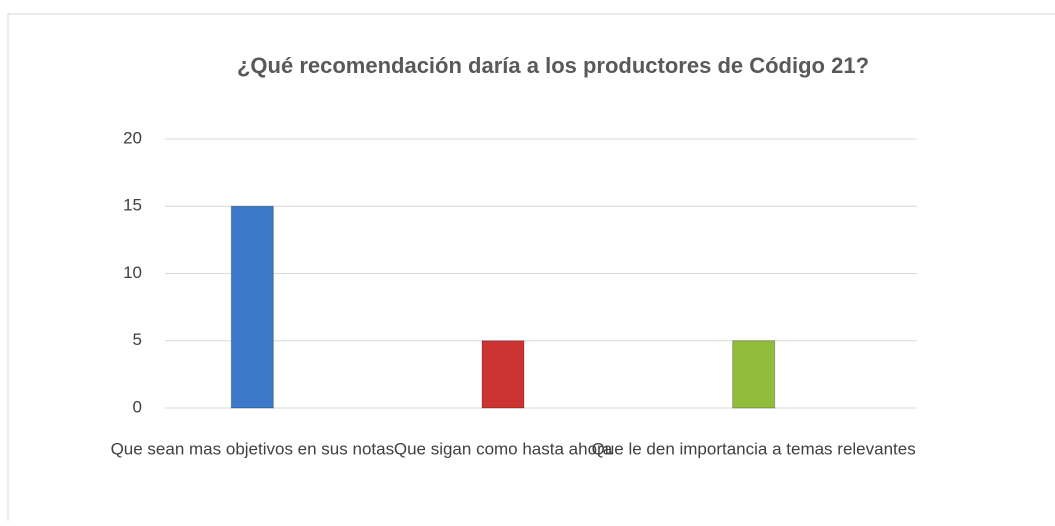 Image resolution: width=1055 pixels, height=526 pixels. I want to click on x-tick-label: Que sigan como hasta ahora, so click(503, 448).